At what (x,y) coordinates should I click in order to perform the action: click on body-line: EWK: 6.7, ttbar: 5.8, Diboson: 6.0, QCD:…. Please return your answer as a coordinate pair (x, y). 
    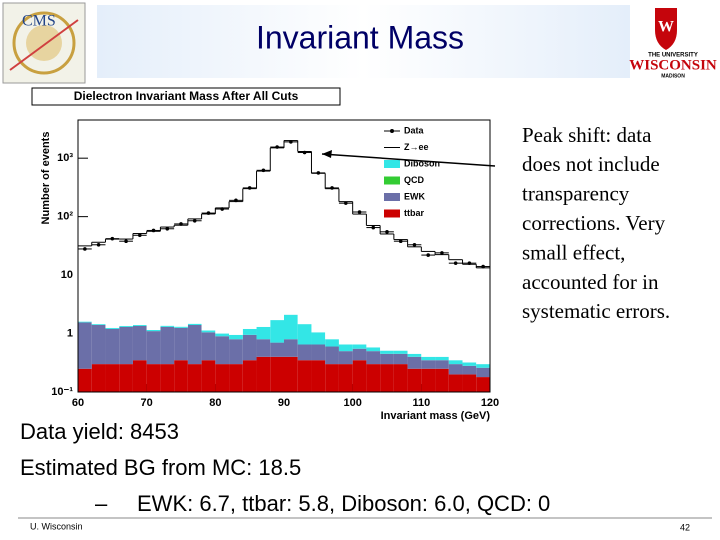
    Looking at the image, I should click on (343, 503).